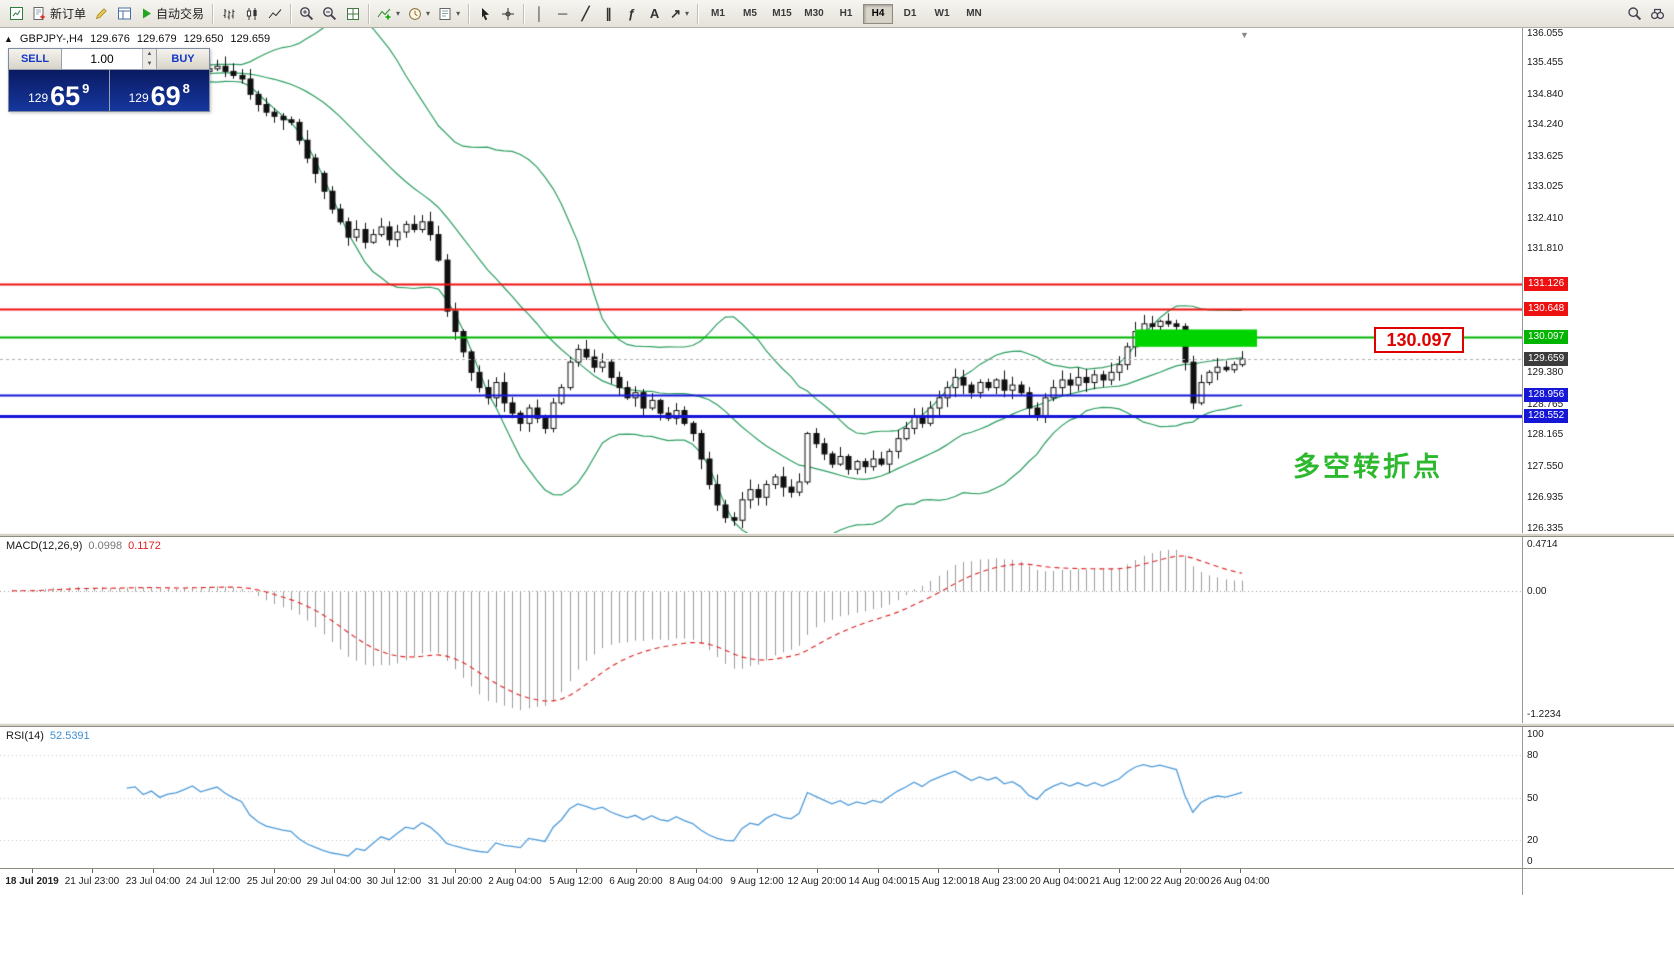 Image resolution: width=1674 pixels, height=955 pixels. What do you see at coordinates (974, 13) in the screenshot?
I see `timeframe-mn-button: MN` at bounding box center [974, 13].